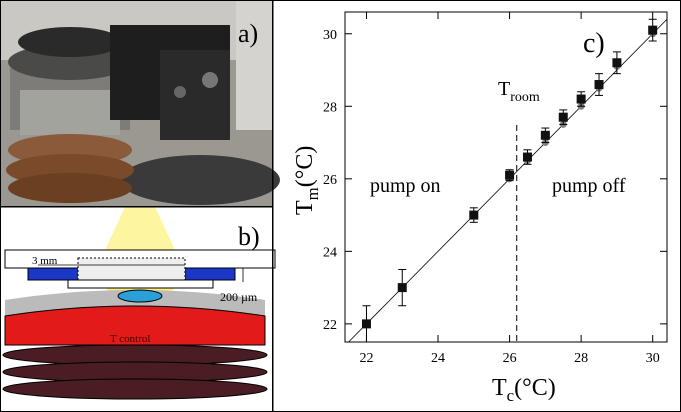  I want to click on label-part: c, so click(510, 395).